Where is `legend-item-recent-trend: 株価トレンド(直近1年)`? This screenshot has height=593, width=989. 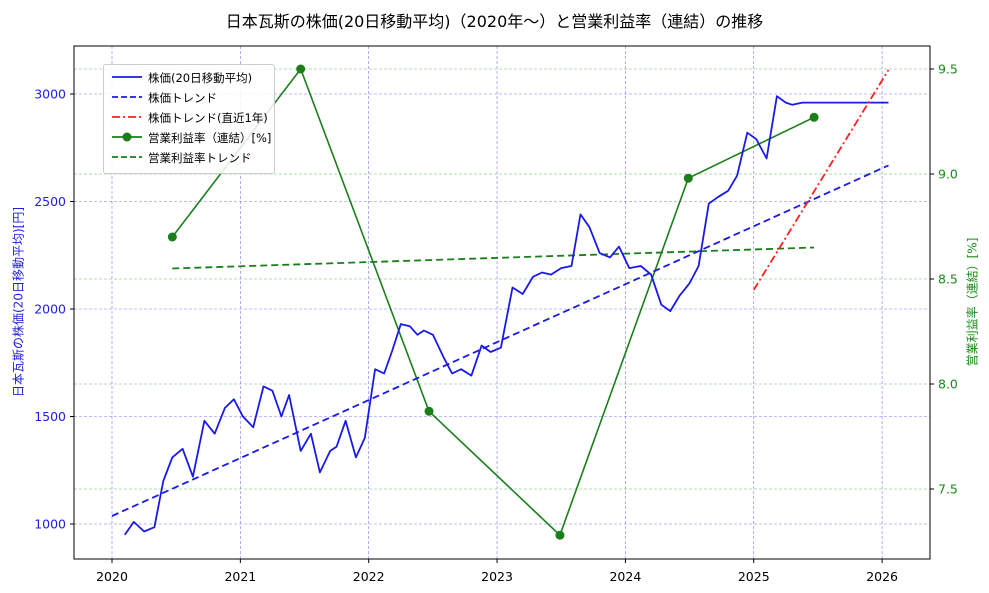
legend-item-recent-trend: 株価トレンド(直近1年) is located at coordinates (189, 117).